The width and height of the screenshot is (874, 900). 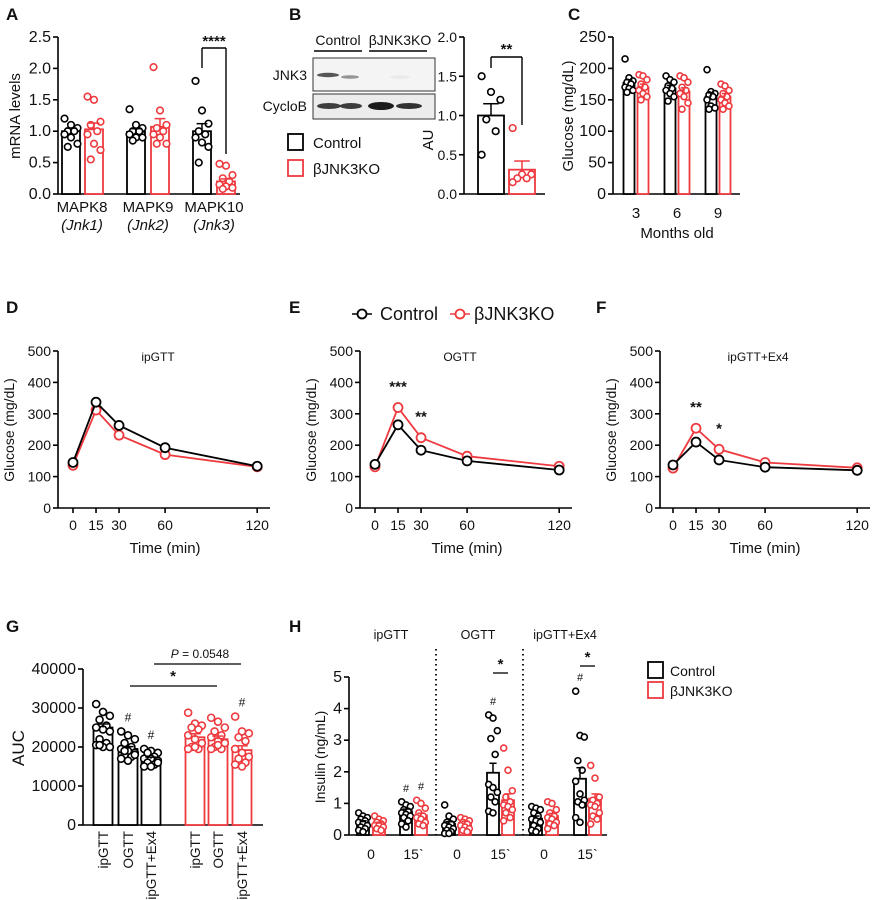 What do you see at coordinates (47, 508) in the screenshot?
I see `y-tick-label: 0` at bounding box center [47, 508].